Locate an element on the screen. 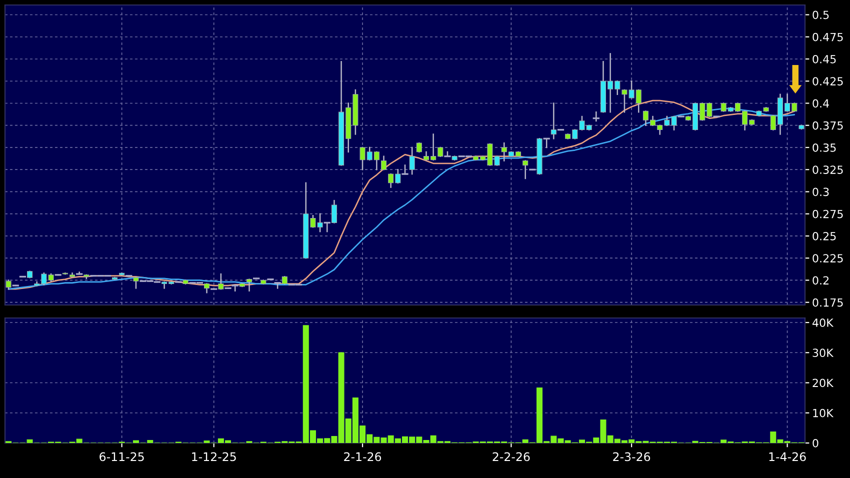  y-tick-label: 0.2 is located at coordinates (820, 280).